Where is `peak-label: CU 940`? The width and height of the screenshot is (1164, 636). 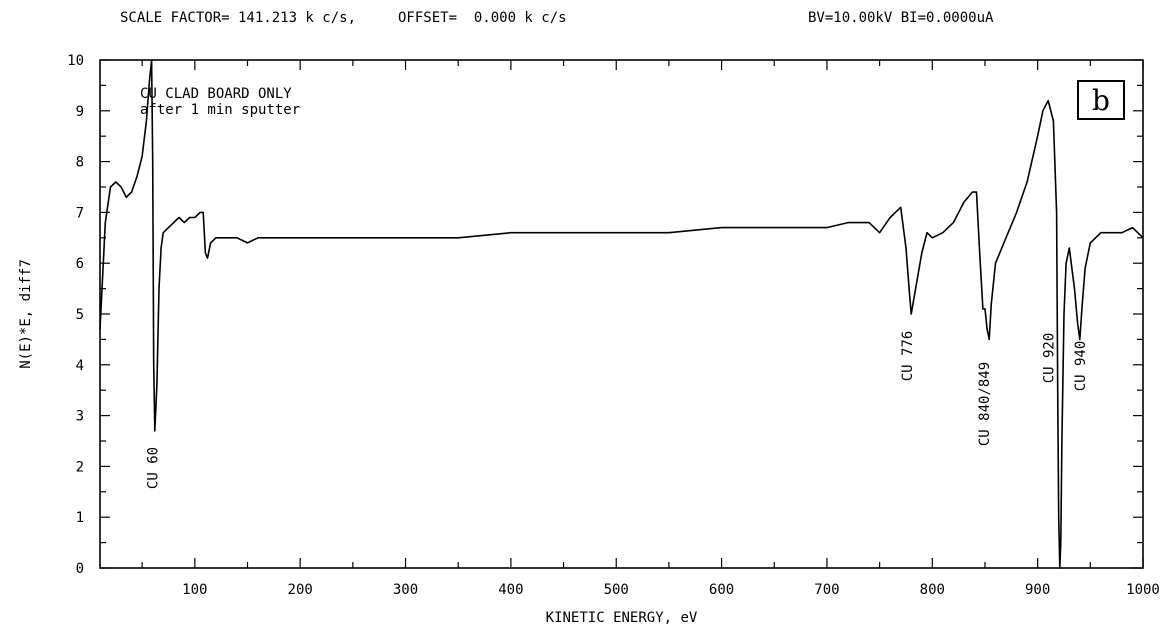 peak-label: CU 940 is located at coordinates (1081, 366).